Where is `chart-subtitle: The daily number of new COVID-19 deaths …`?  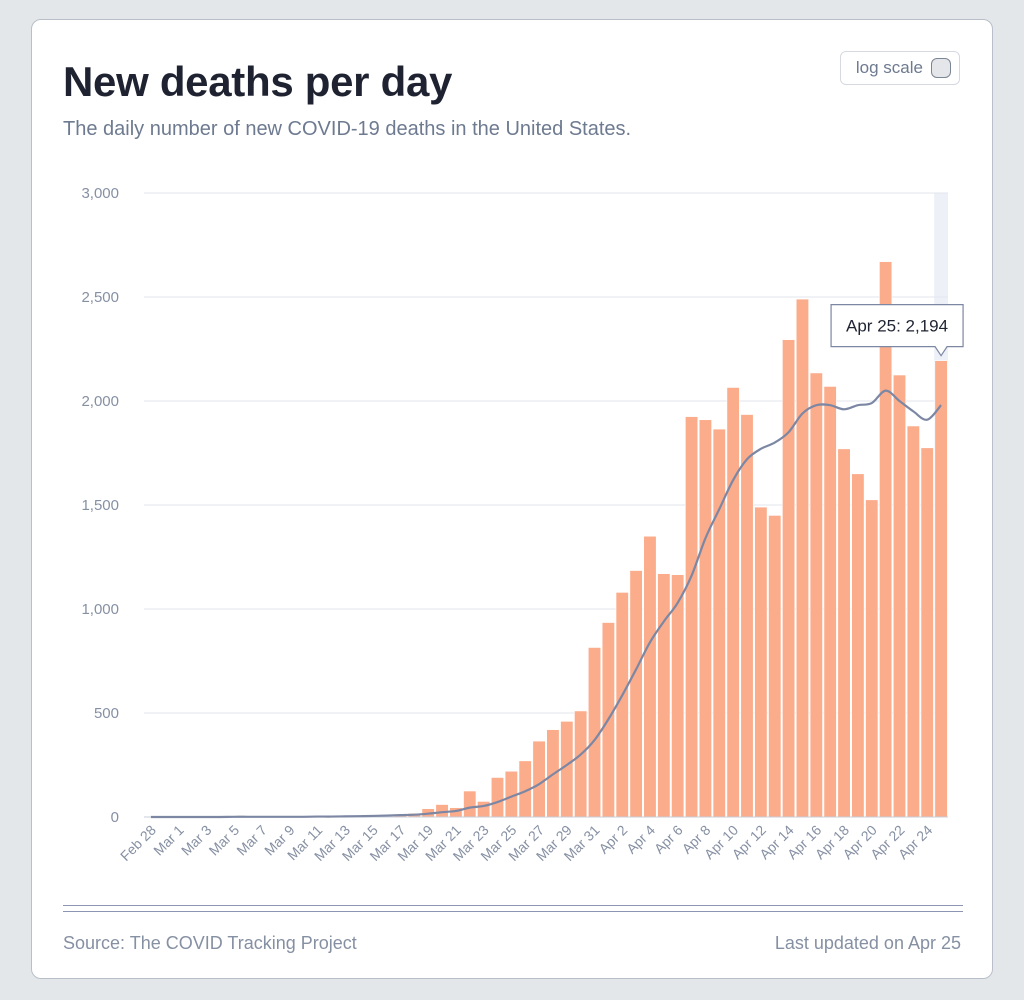 chart-subtitle: The daily number of new COVID-19 deaths … is located at coordinates (347, 129).